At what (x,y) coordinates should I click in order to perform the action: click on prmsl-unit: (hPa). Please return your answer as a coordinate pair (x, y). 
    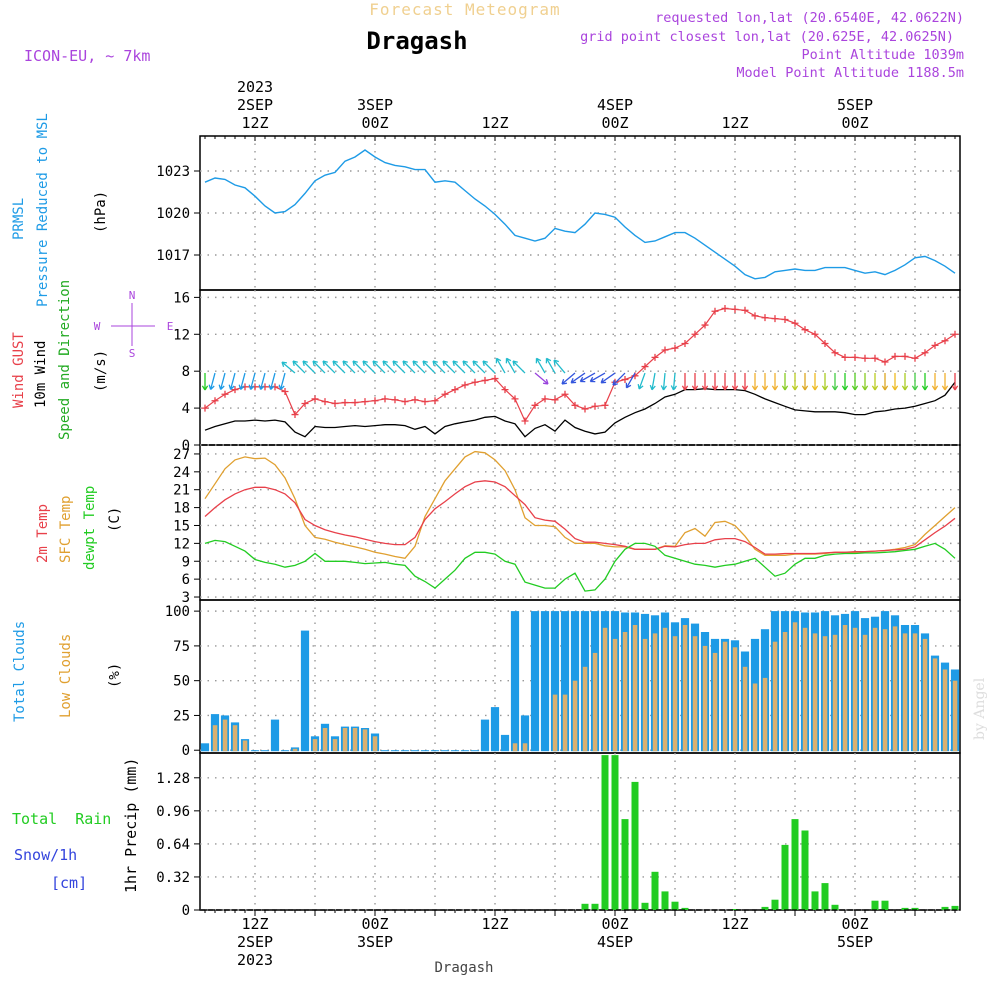
    Looking at the image, I should click on (101, 212).